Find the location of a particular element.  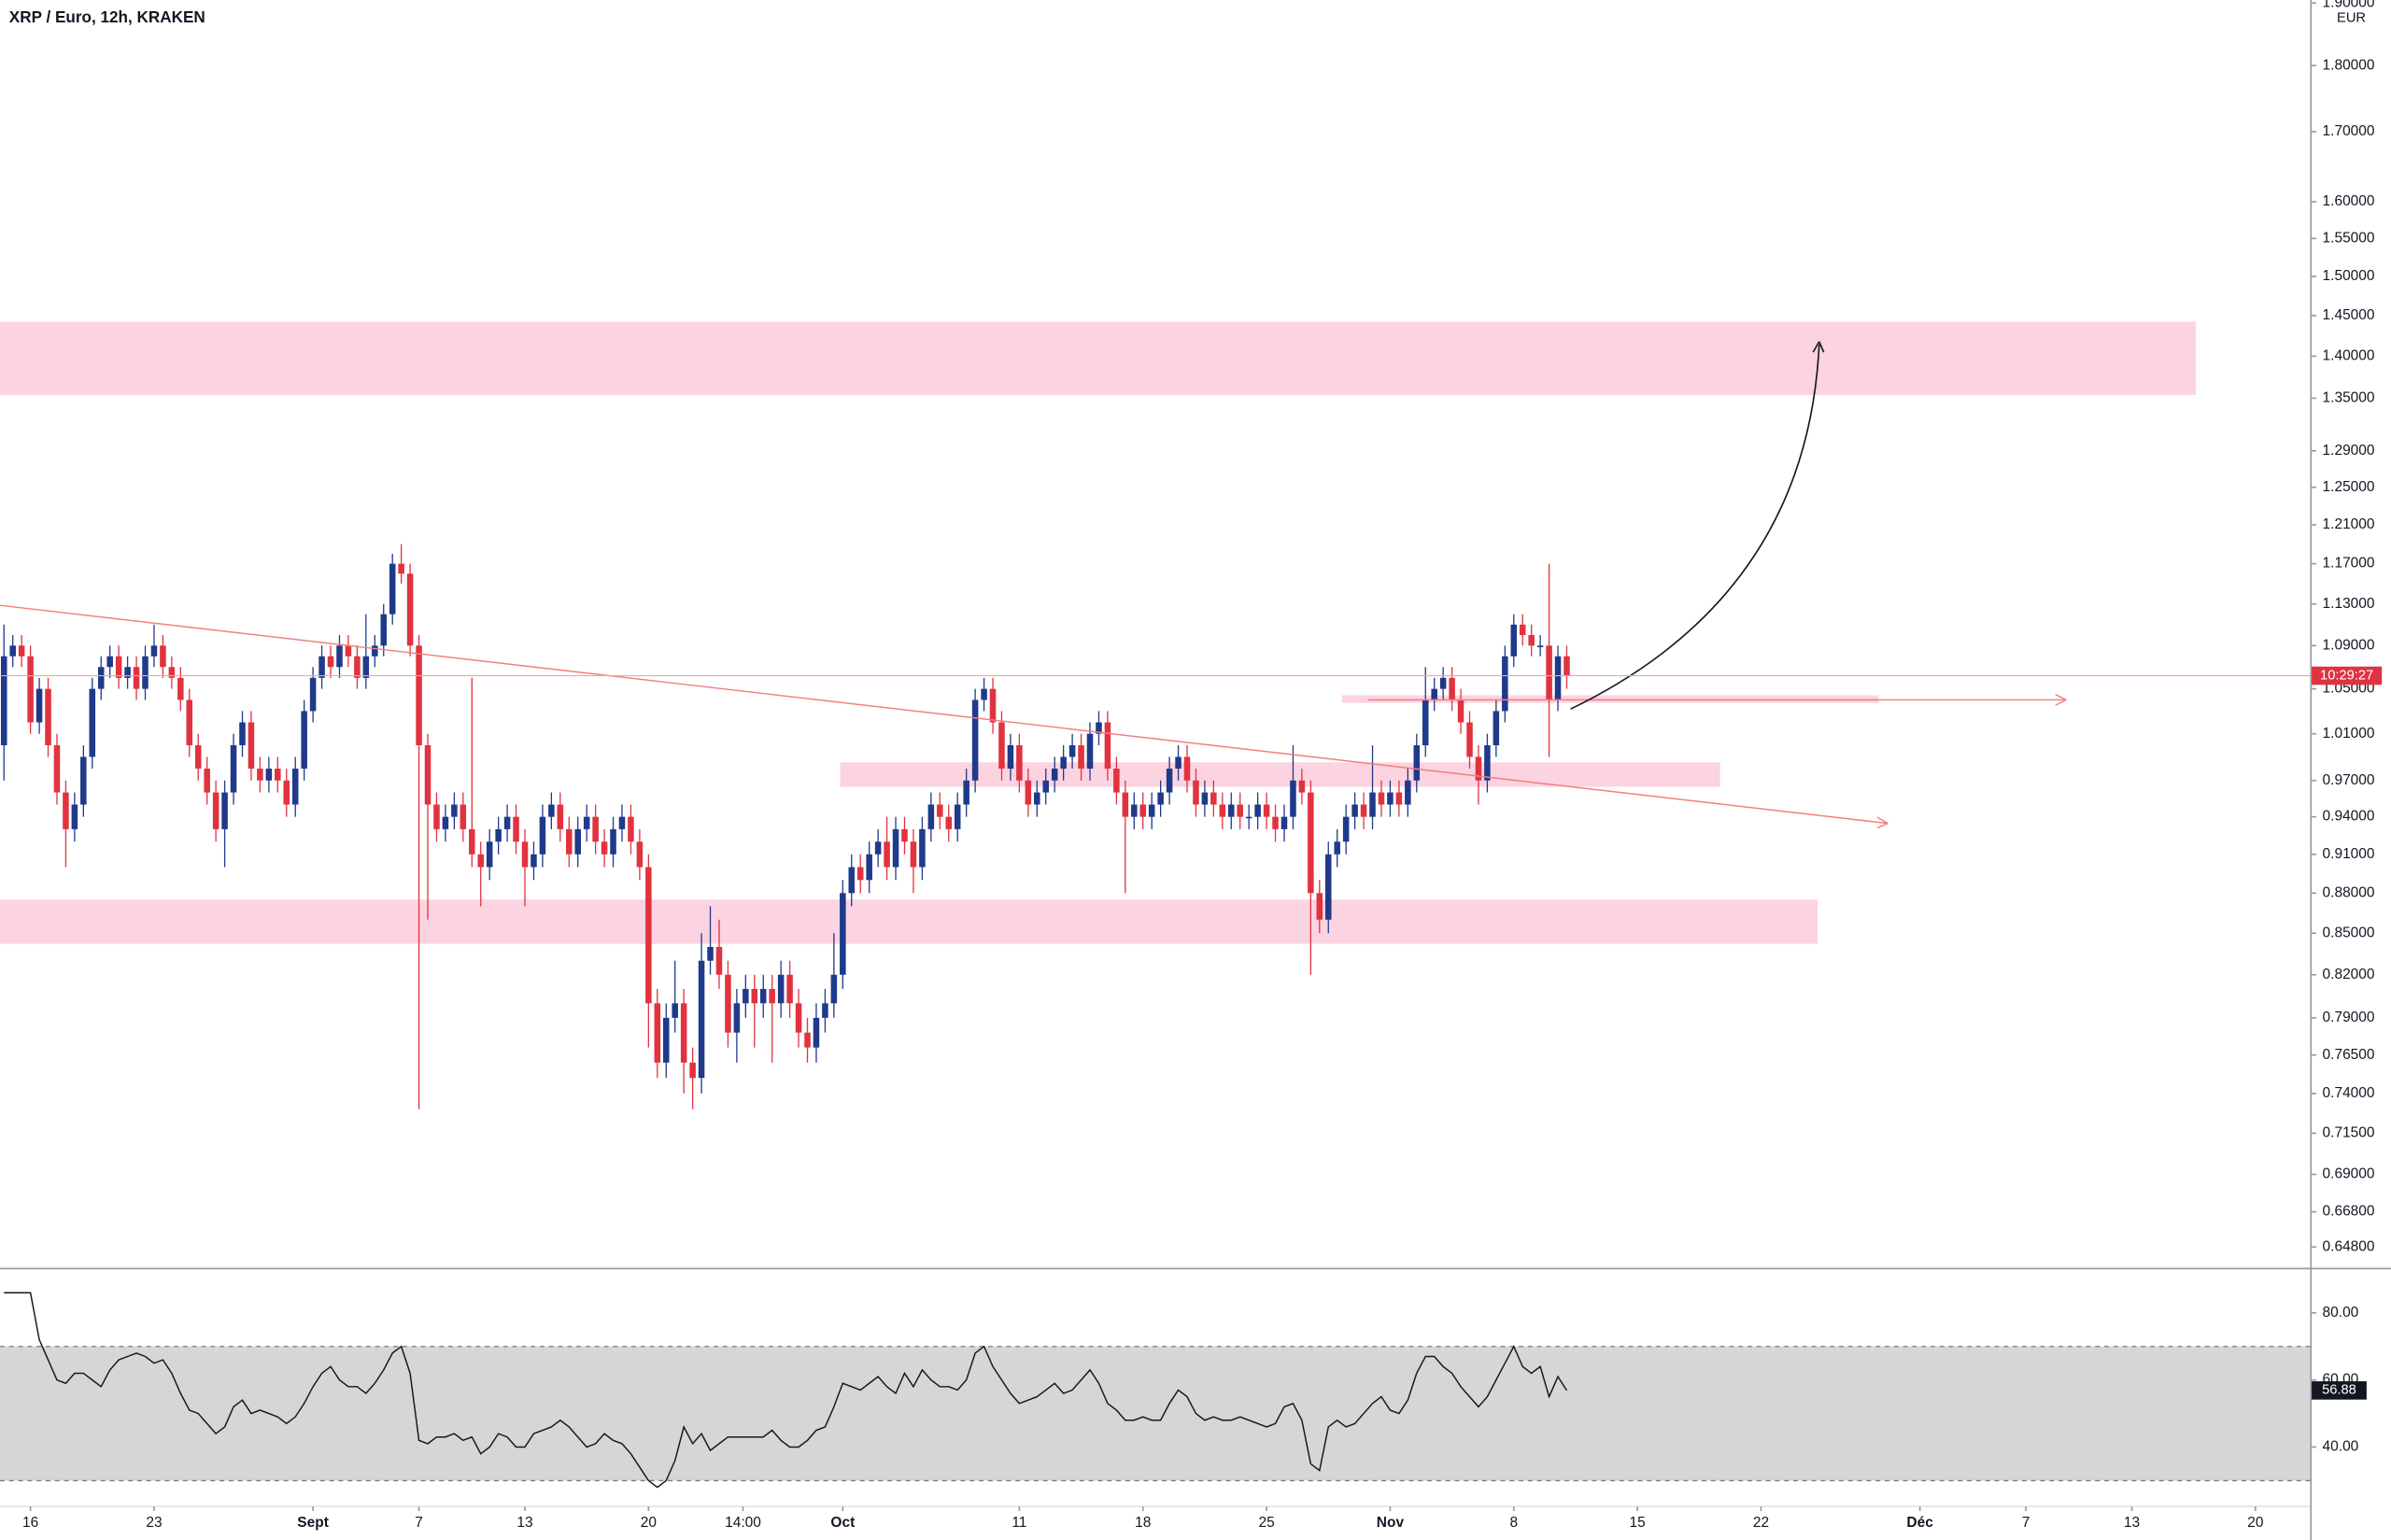

y-tick-label: 0.82000 is located at coordinates (2349, 975).